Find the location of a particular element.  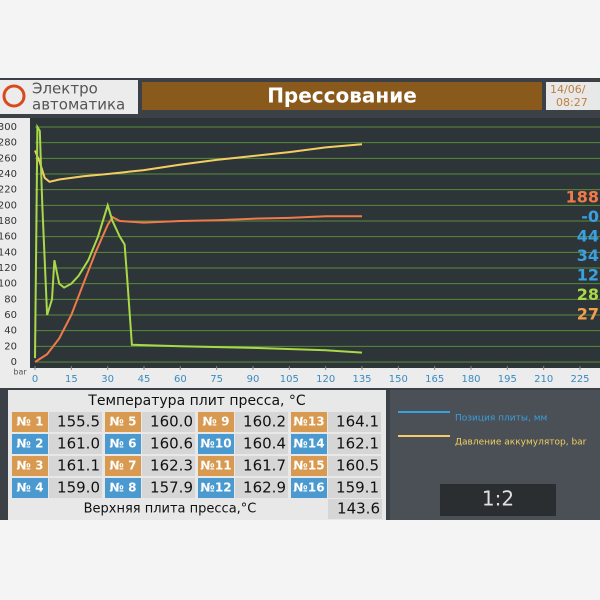

y-tick-label: 40 is located at coordinates (10, 331).